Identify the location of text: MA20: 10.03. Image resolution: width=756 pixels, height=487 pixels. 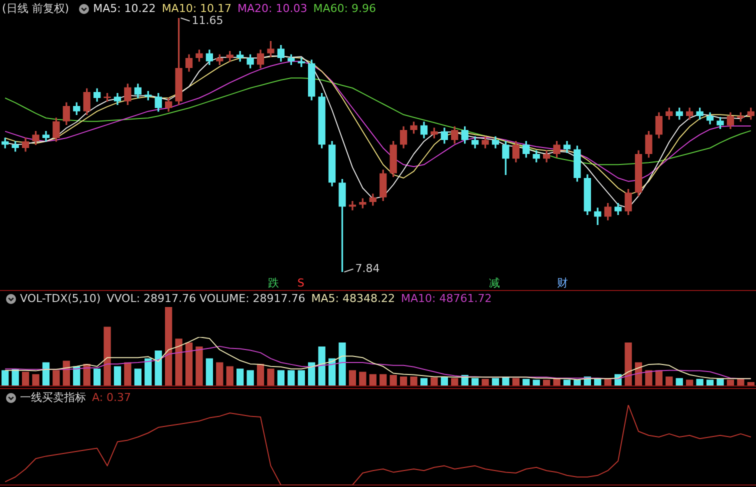
(273, 8).